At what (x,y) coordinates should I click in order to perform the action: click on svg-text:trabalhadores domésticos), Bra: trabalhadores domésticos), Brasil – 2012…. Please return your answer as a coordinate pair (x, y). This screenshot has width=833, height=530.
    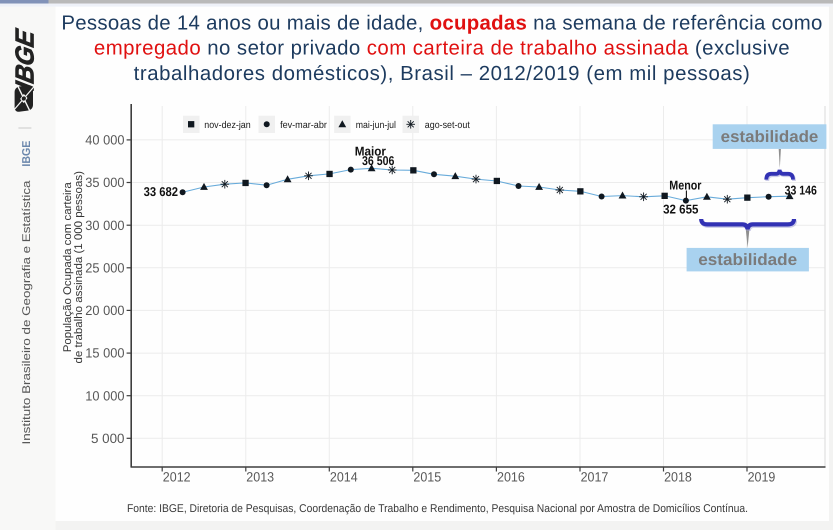
    Looking at the image, I should click on (442, 74).